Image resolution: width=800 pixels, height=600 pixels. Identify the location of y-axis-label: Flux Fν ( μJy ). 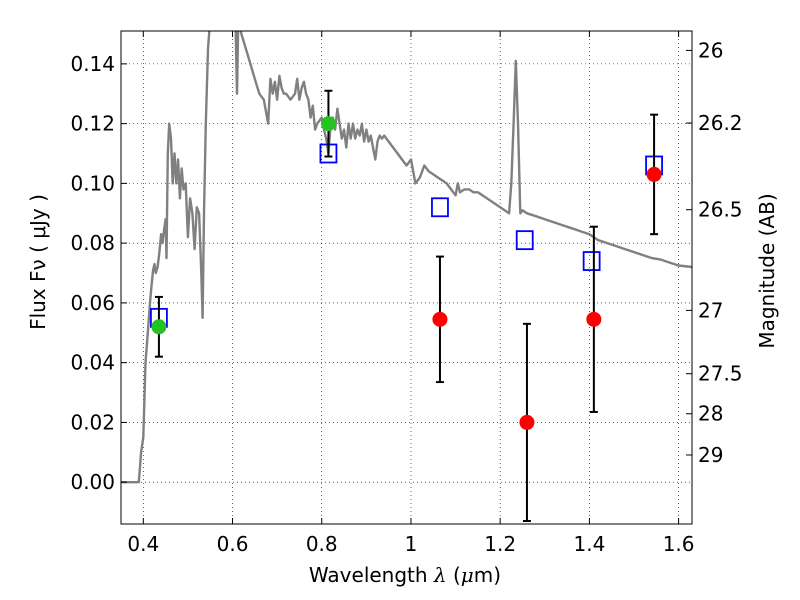
(38, 262).